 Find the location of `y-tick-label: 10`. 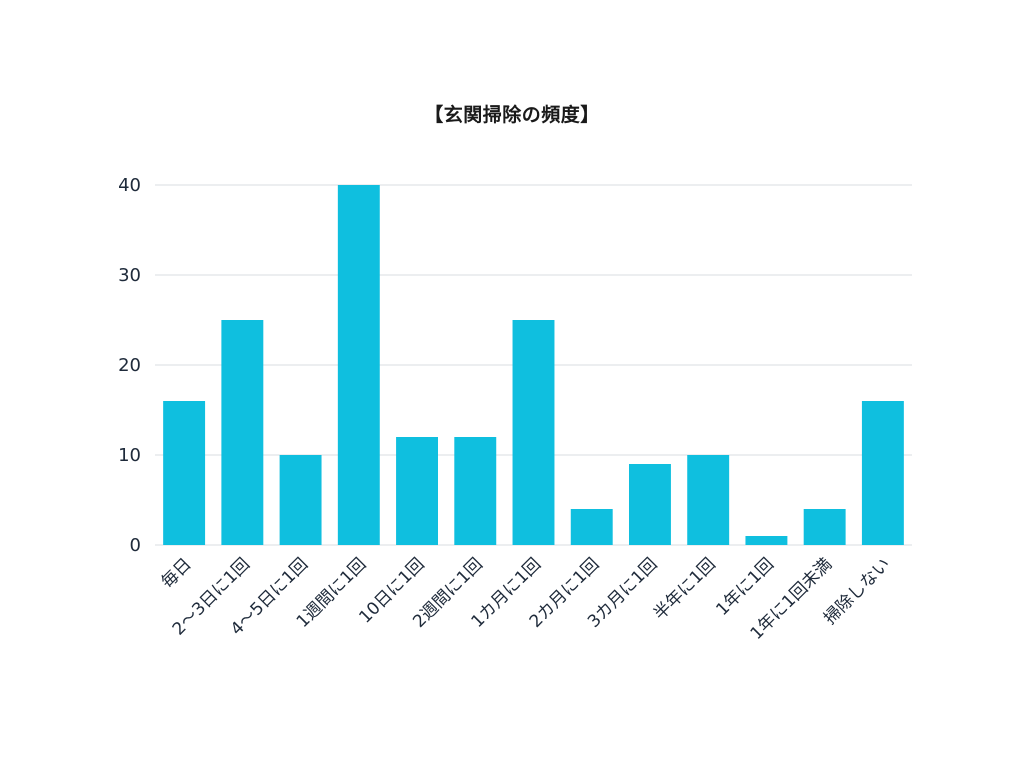

y-tick-label: 10 is located at coordinates (129, 455).